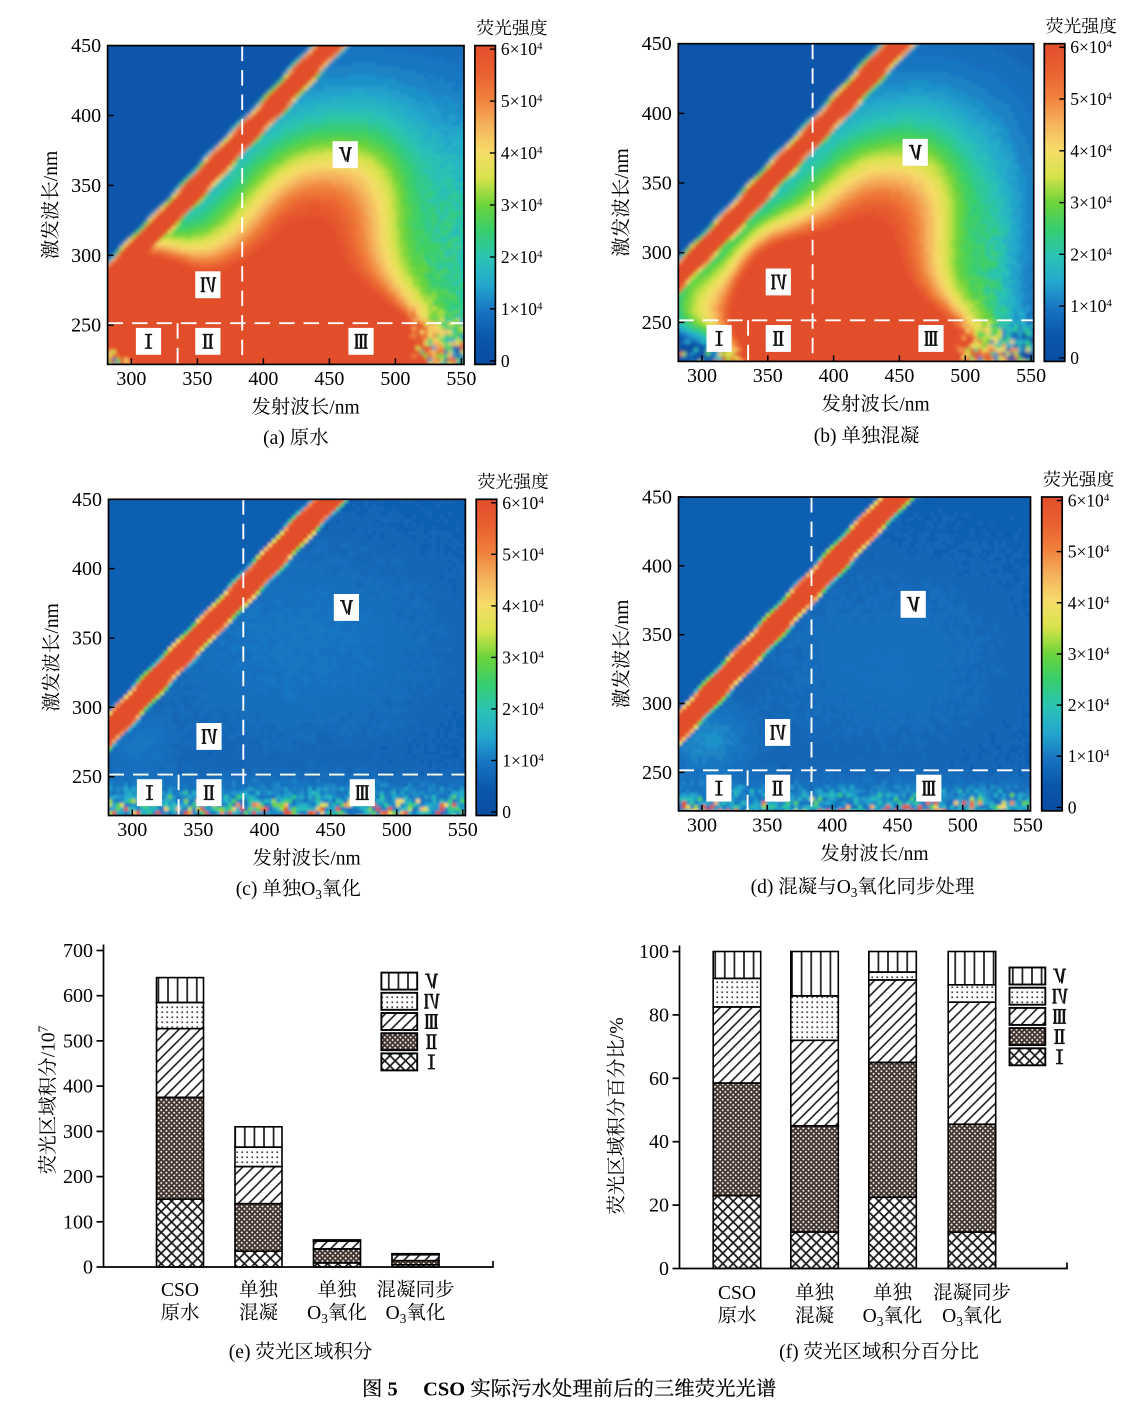 This screenshot has width=1124, height=1409. Describe the element at coordinates (43, 1028) in the screenshot. I see `svg-text: 7` at that location.